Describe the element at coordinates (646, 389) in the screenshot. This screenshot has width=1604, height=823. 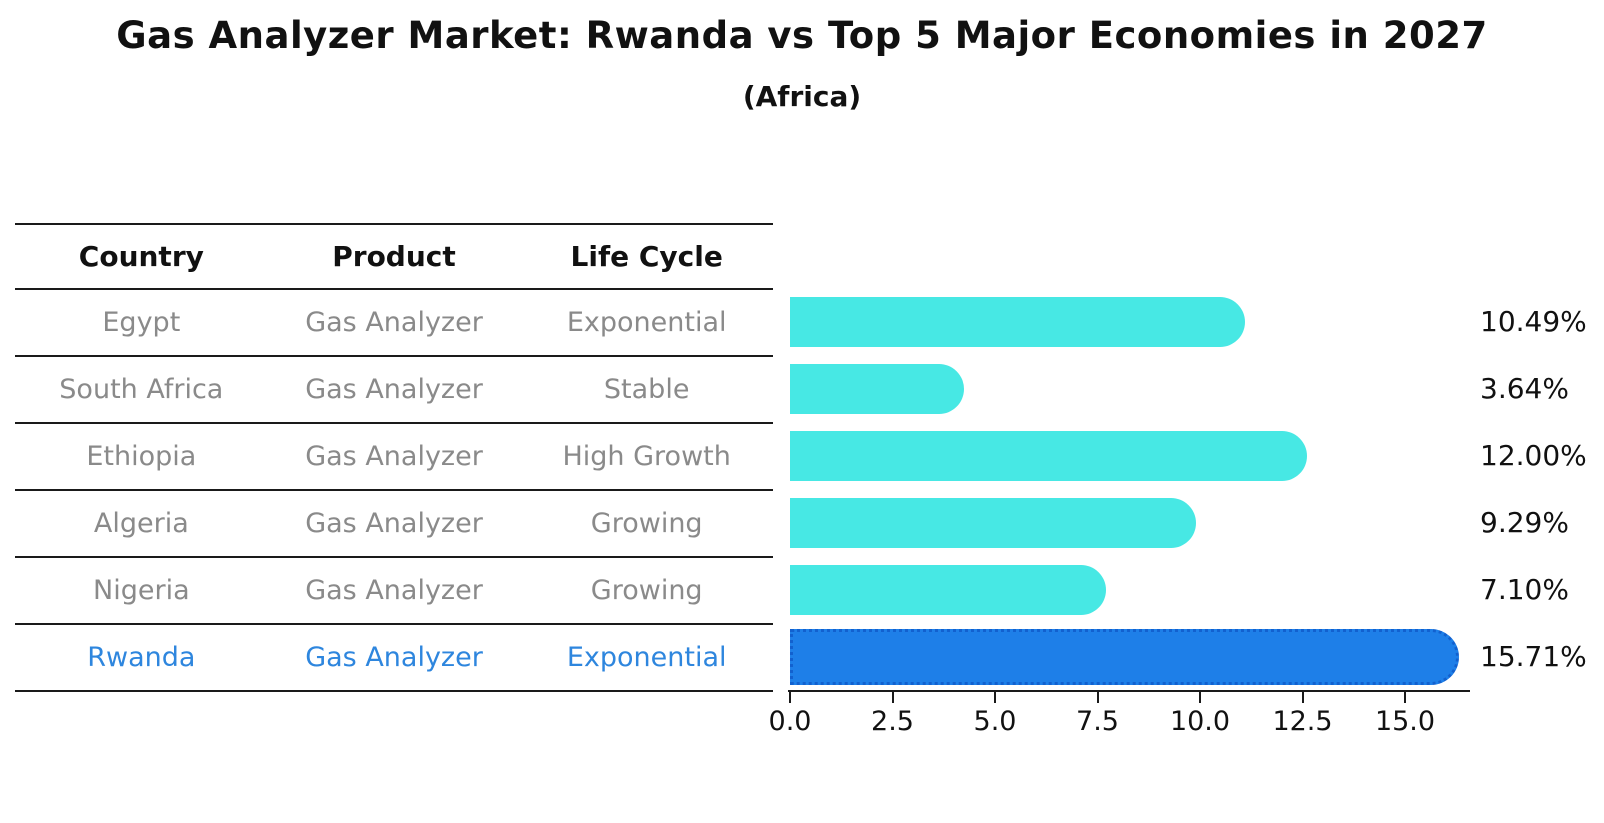
I see `cell-life-cycle: Stable` at that location.